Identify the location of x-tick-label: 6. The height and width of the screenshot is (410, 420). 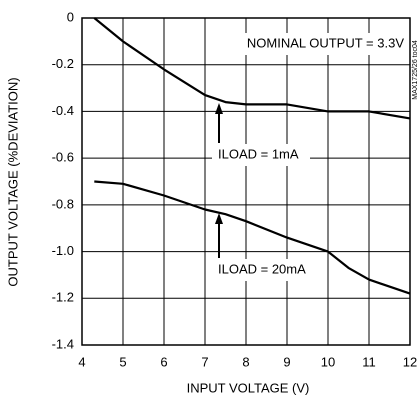
(163, 361).